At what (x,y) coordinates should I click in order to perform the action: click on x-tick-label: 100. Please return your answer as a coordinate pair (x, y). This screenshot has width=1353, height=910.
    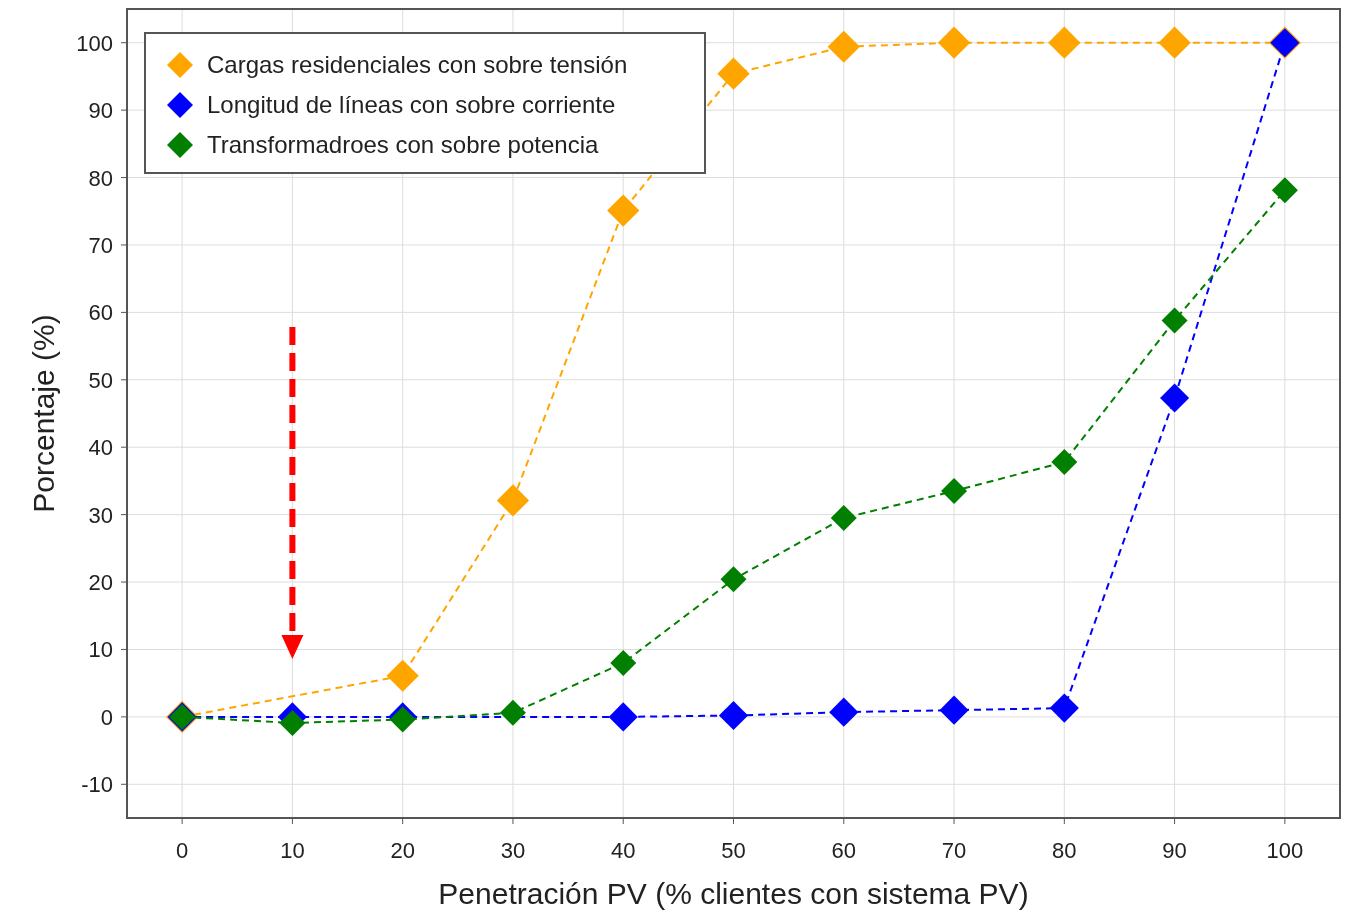
    Looking at the image, I should click on (1285, 850).